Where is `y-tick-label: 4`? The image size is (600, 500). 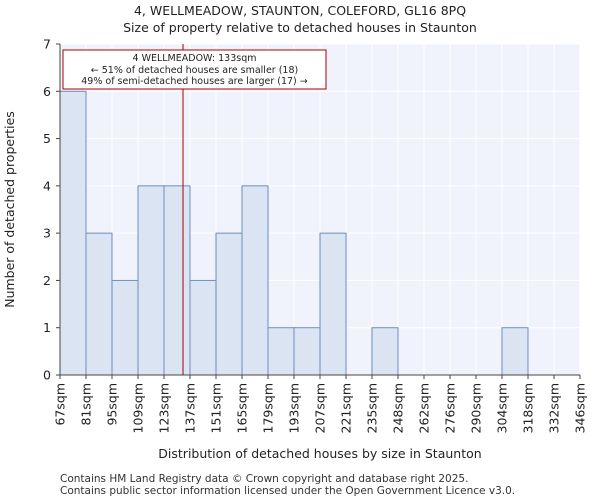 y-tick-label: 4 is located at coordinates (47, 185).